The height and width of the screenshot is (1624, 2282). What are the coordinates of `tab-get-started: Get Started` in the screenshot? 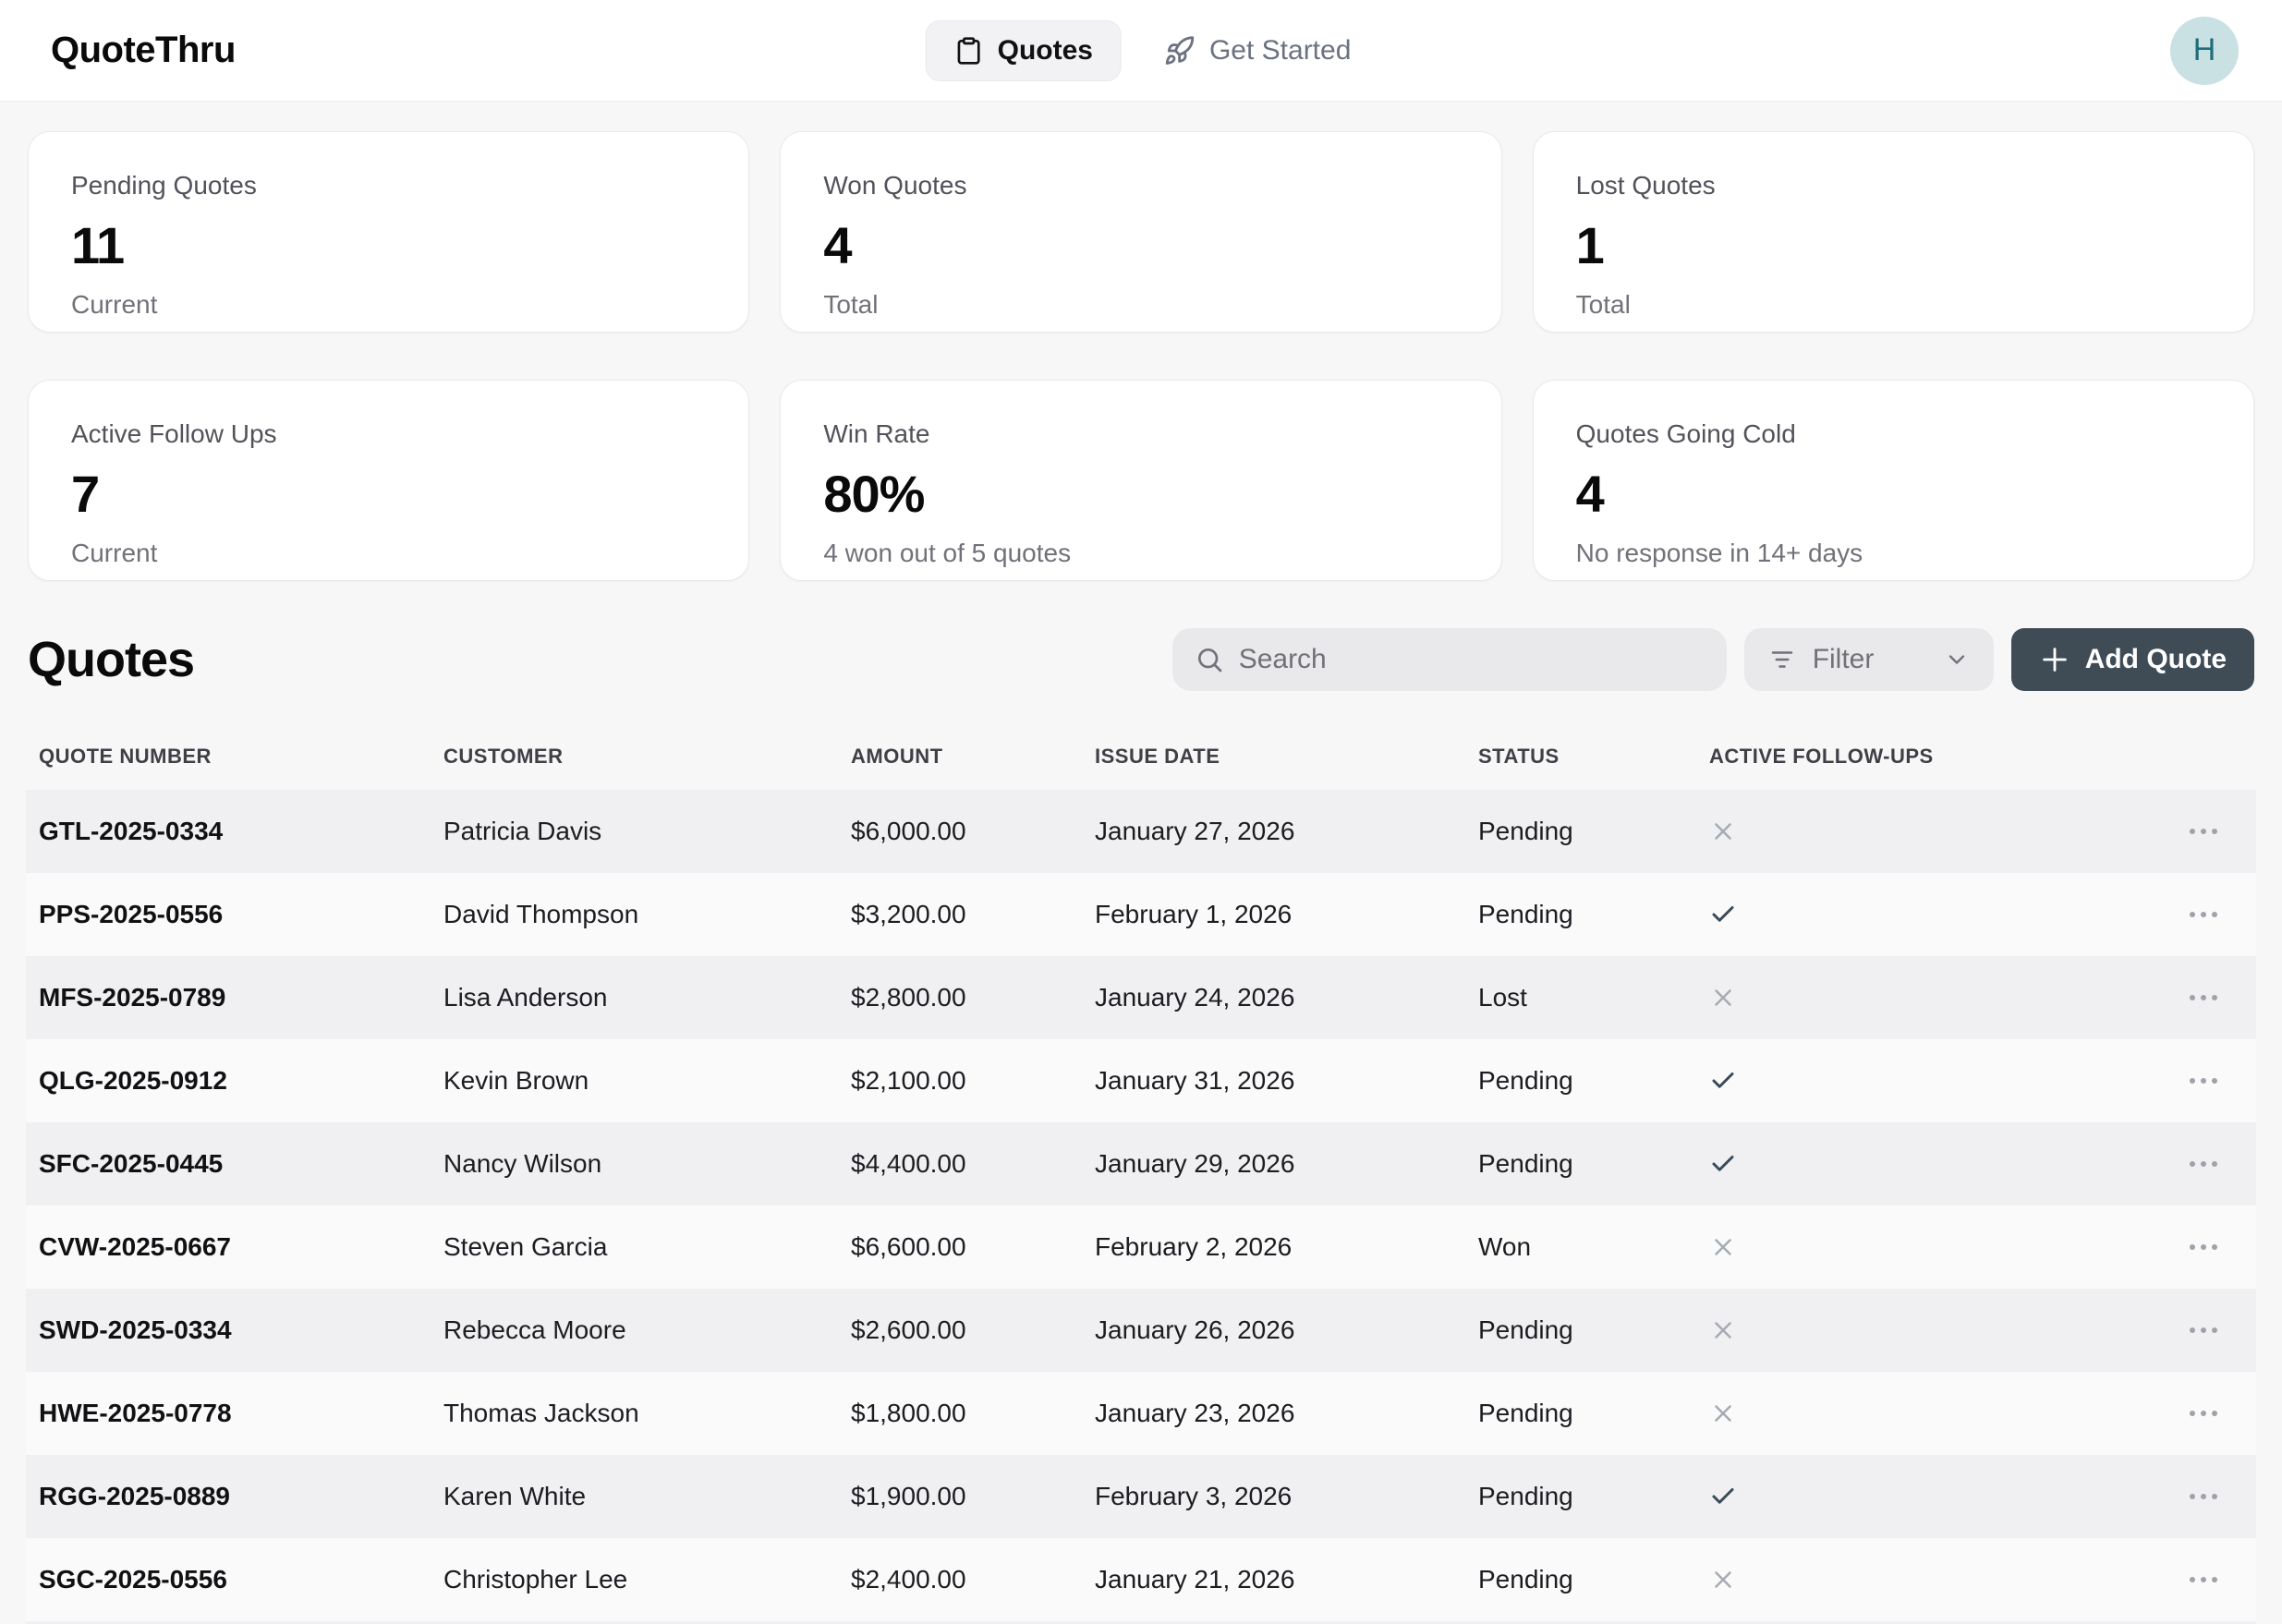 It's located at (1258, 50).